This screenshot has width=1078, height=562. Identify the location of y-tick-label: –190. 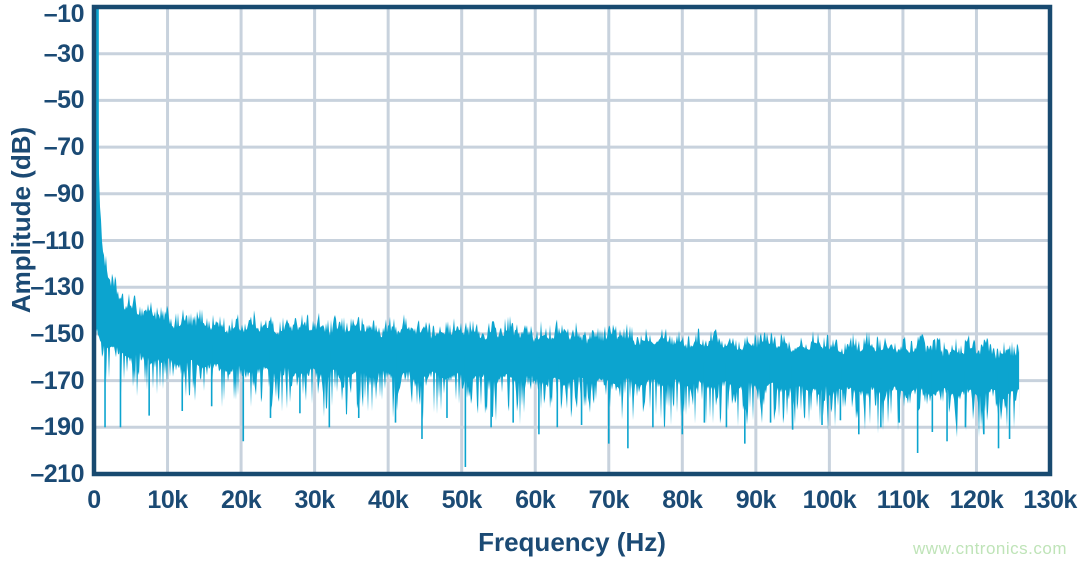
(57, 427).